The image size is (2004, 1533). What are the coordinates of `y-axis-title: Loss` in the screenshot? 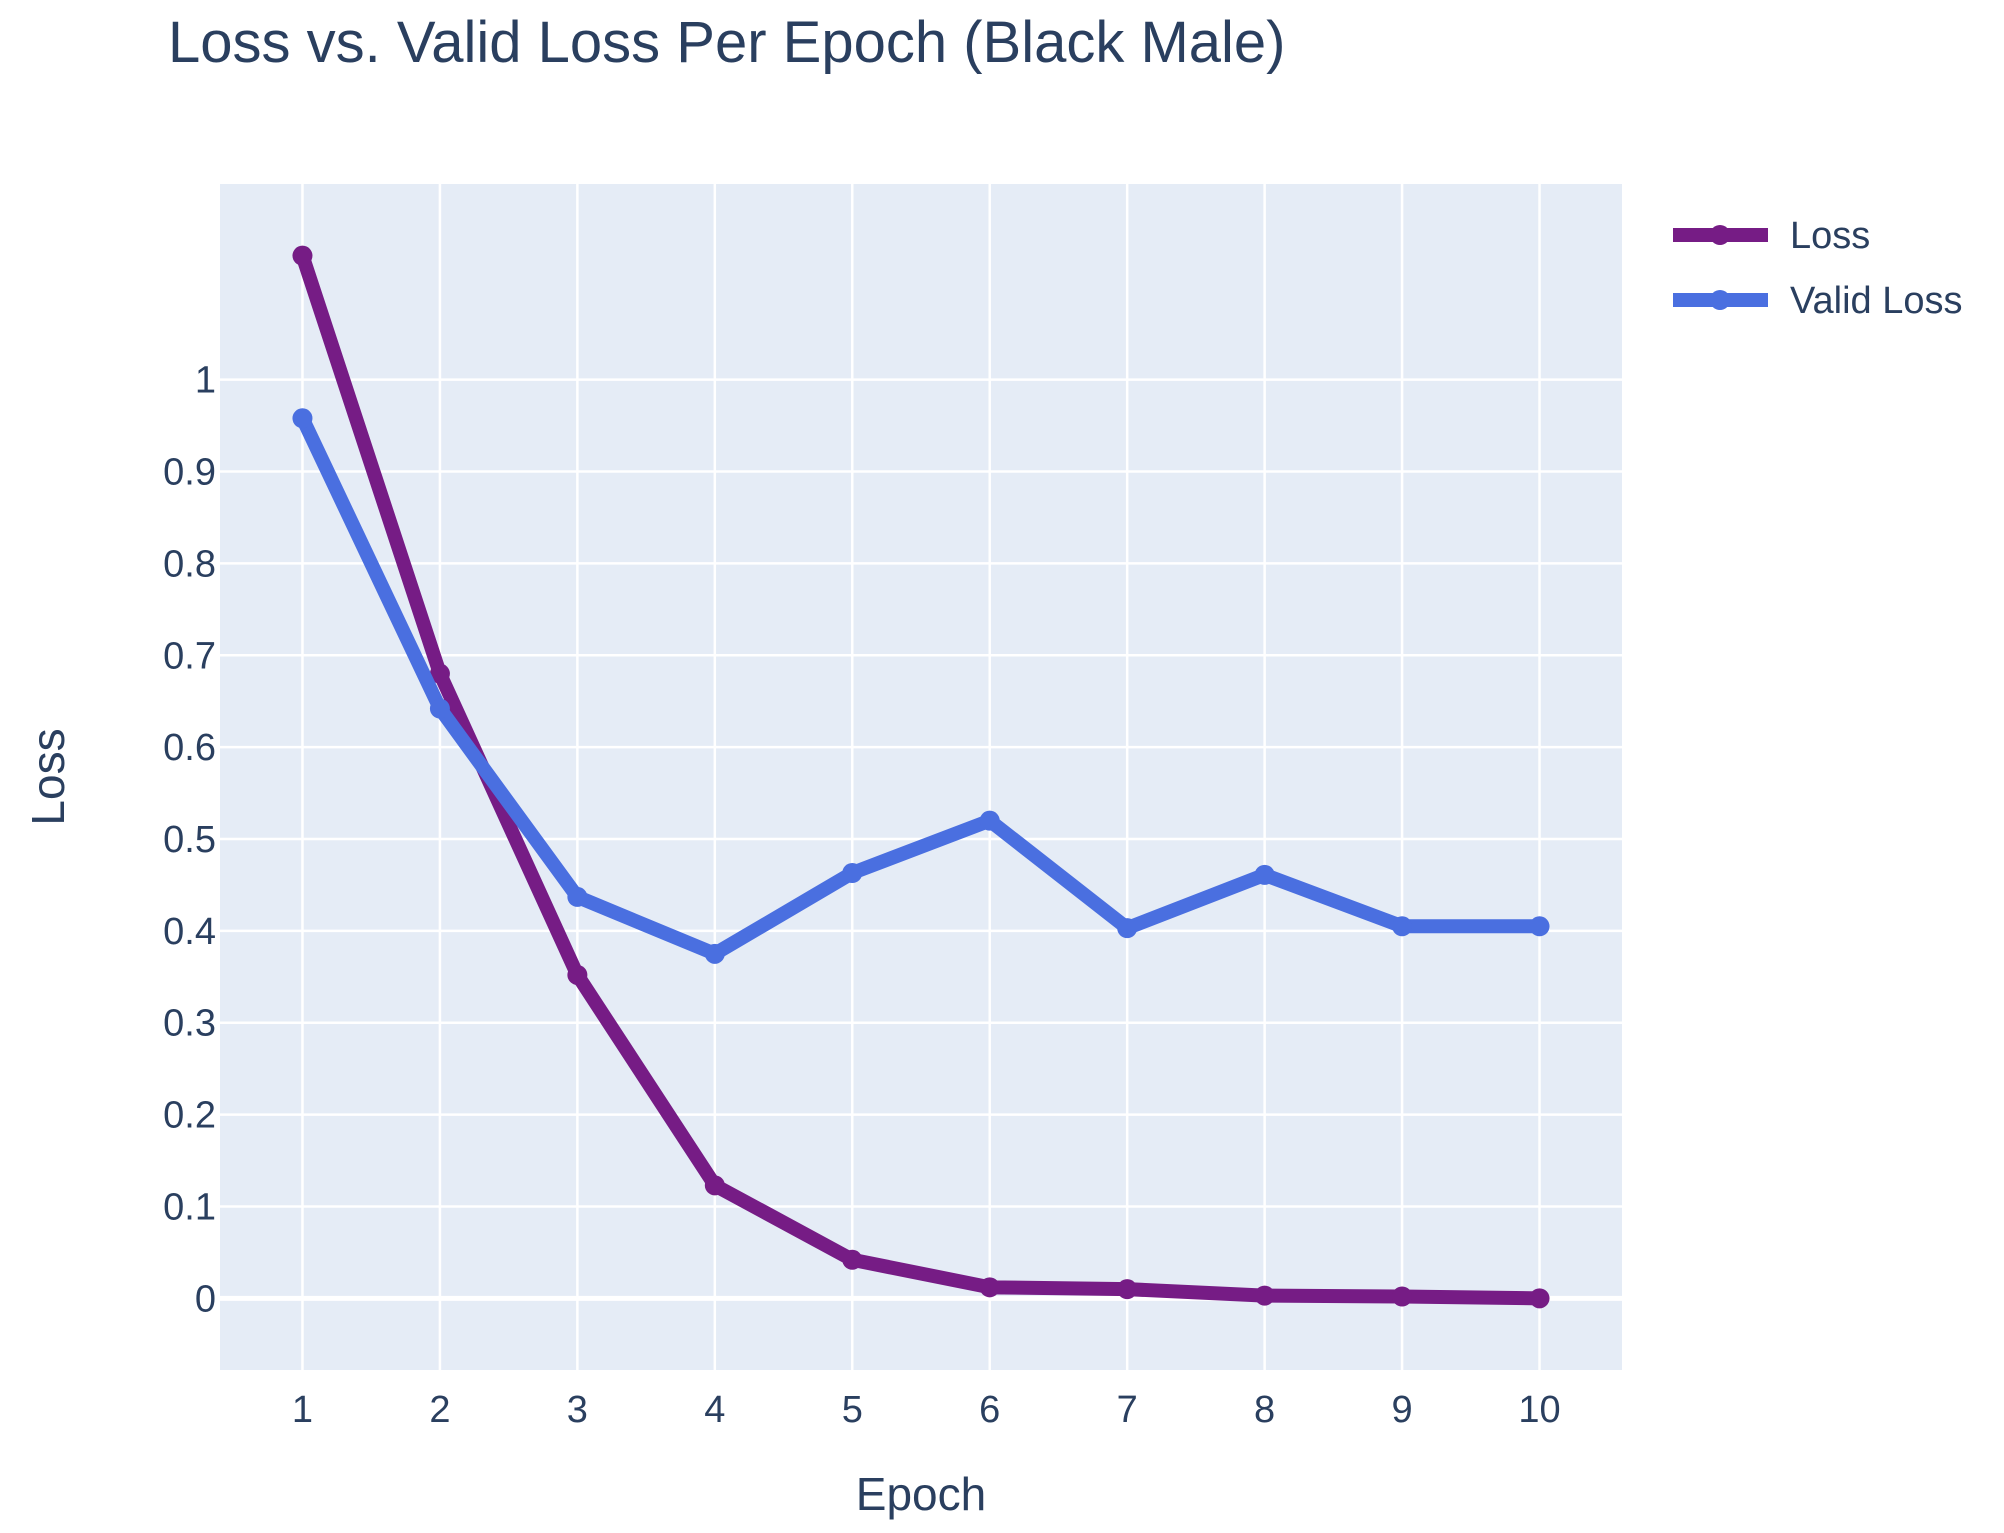 It's located at (48, 776).